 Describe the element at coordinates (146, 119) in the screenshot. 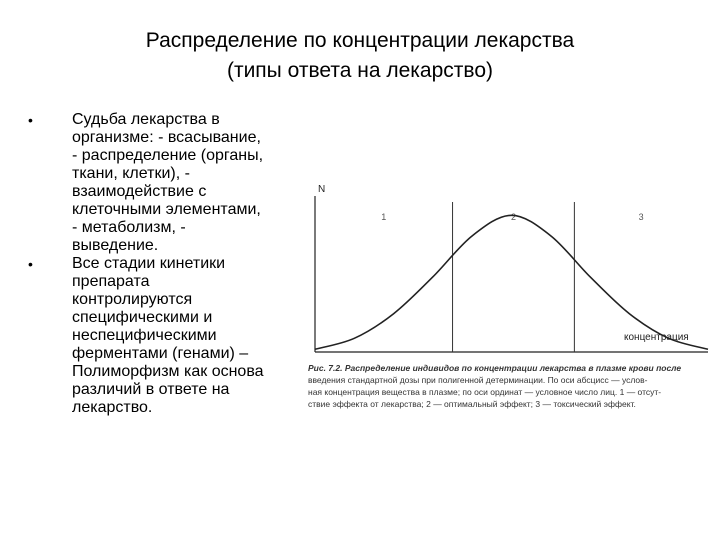

I see `bullet-line: Судьба лекарства в` at that location.